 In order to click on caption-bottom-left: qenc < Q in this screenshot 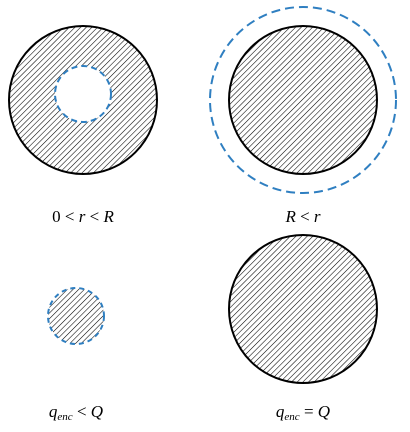, I will do `click(76, 412)`.